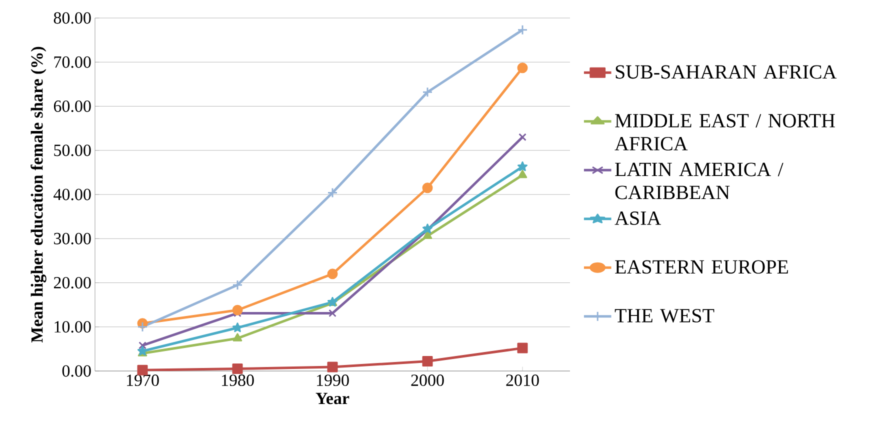 The width and height of the screenshot is (895, 429). I want to click on legend-label: THE WEST, so click(664, 315).